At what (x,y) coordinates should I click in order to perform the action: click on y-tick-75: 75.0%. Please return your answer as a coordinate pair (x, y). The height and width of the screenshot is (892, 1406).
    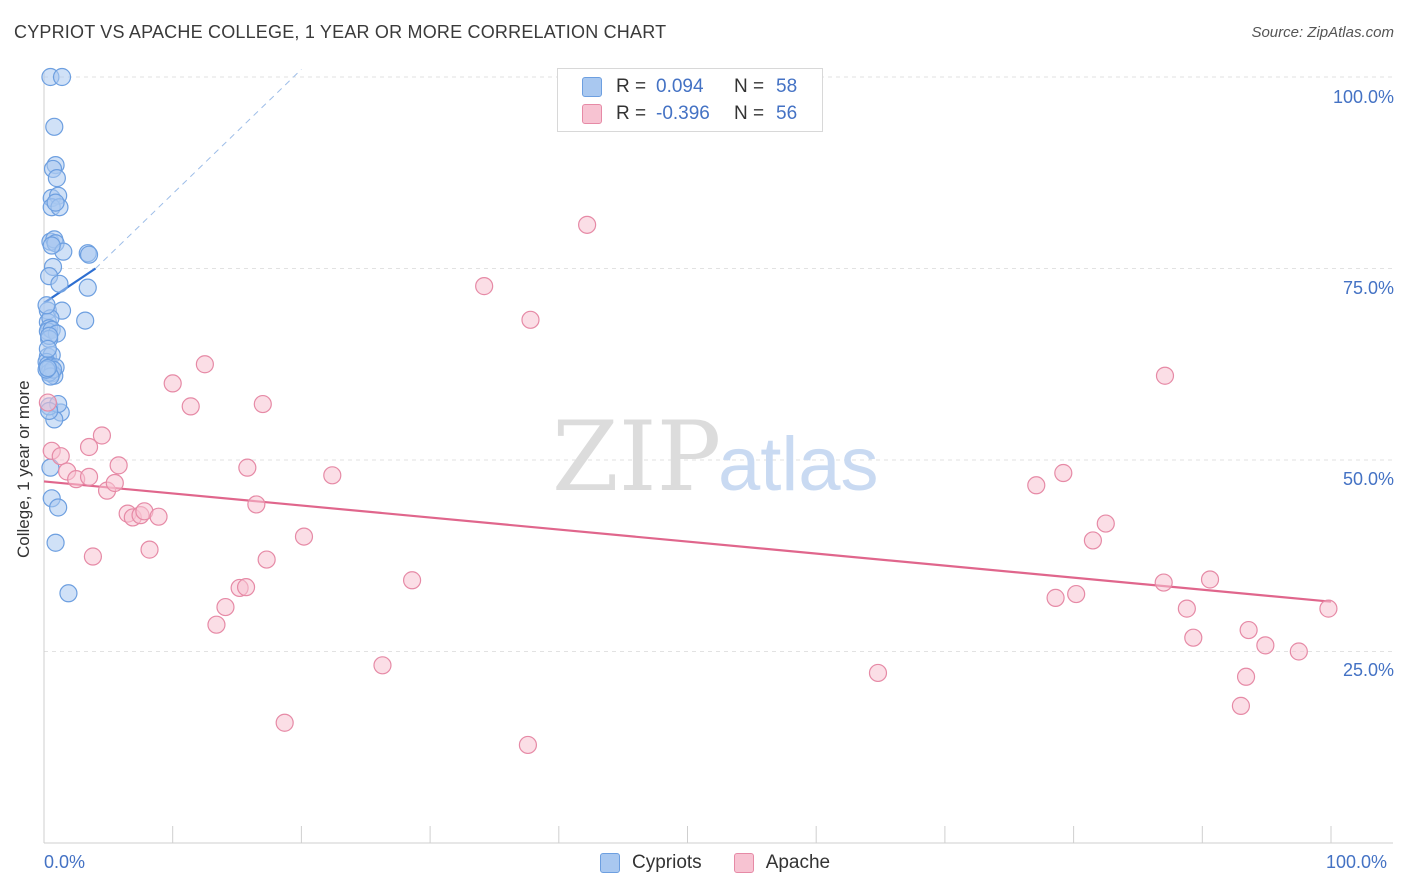
    Looking at the image, I should click on (1368, 288).